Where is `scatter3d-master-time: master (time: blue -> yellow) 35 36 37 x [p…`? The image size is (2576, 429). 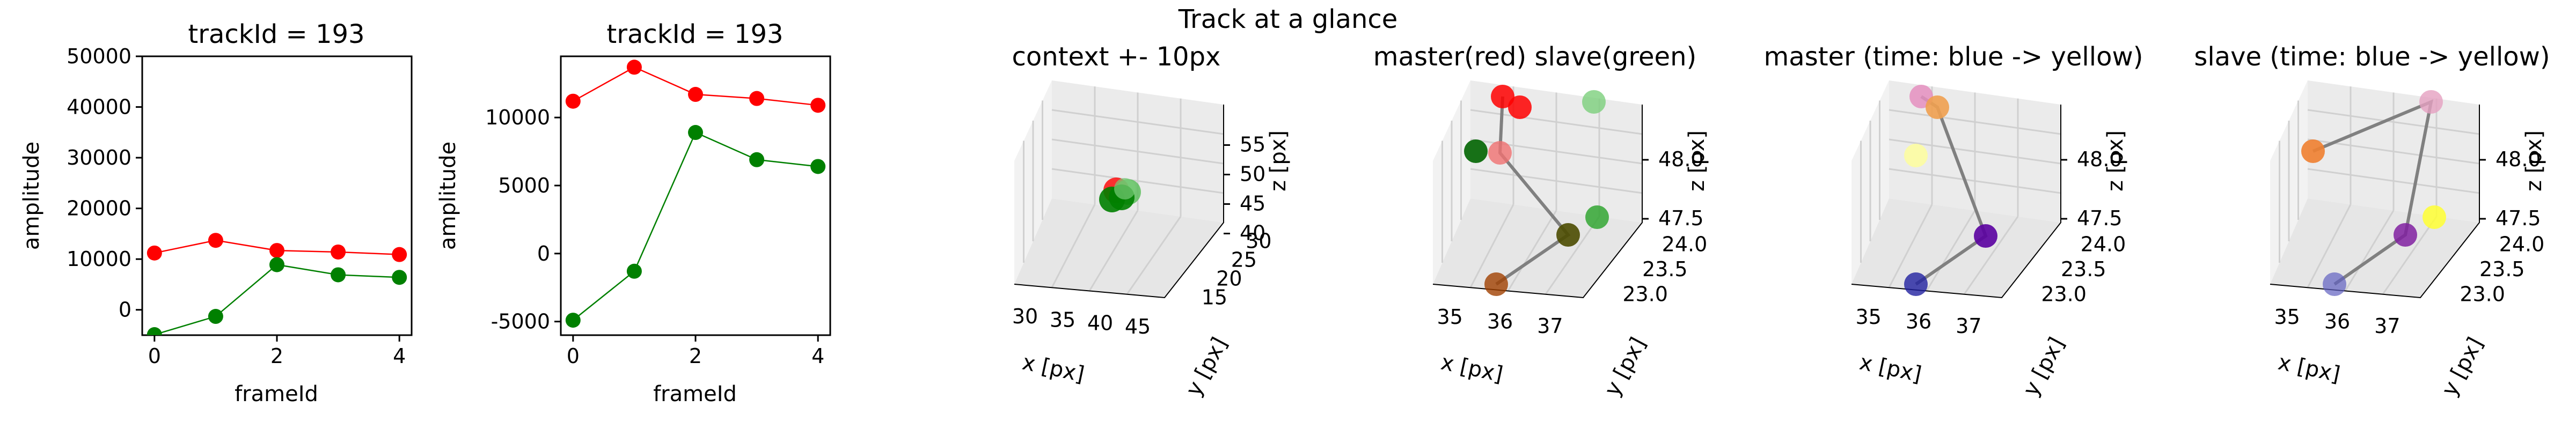
scatter3d-master-time: master (time: blue -> yellow) 35 36 37 x [p… is located at coordinates (1953, 221).